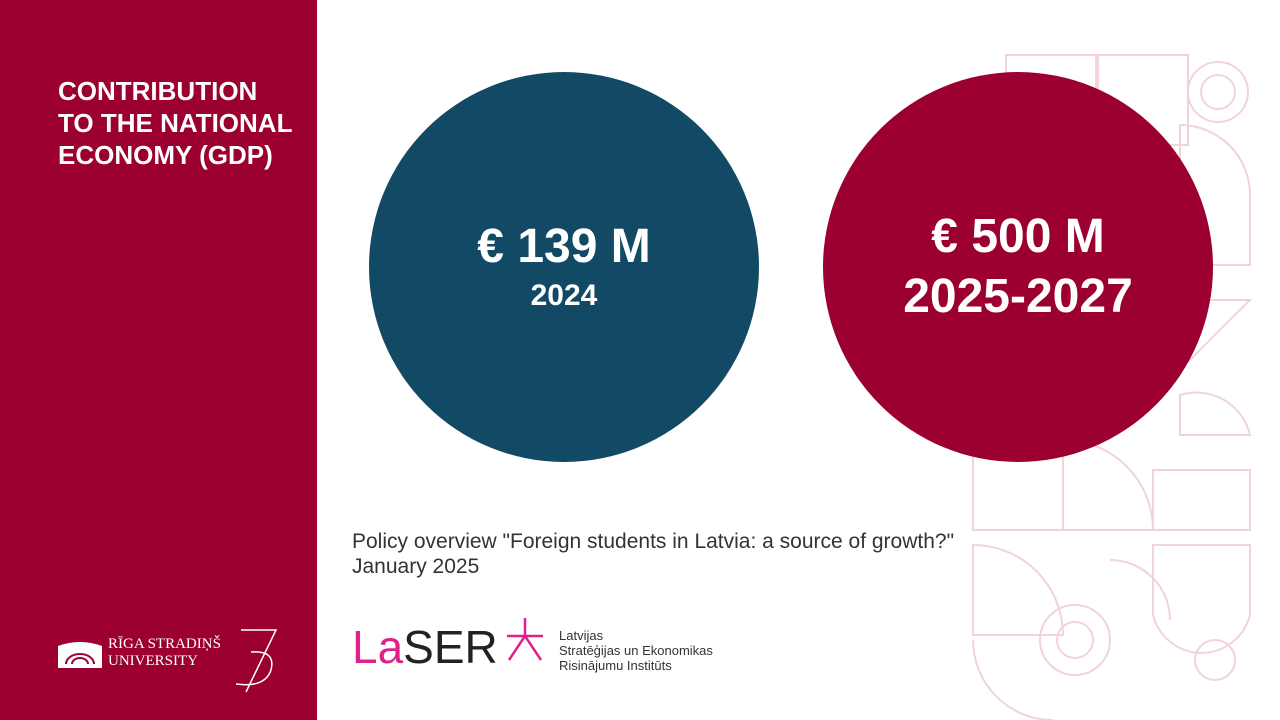 This screenshot has height=720, width=1280. What do you see at coordinates (450, 647) in the screenshot?
I see `logo-part: SER` at bounding box center [450, 647].